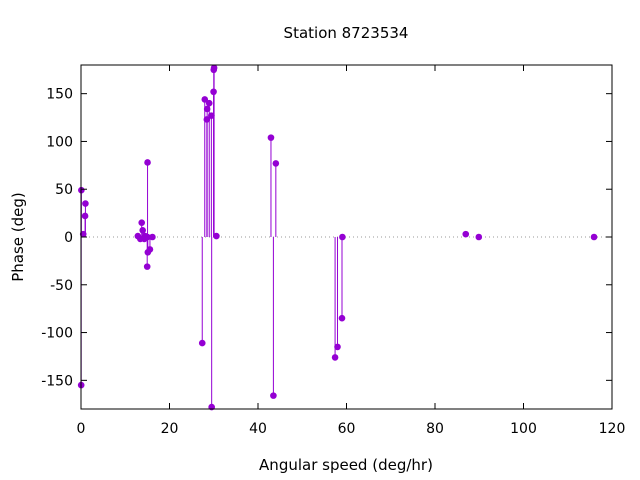  I want to click on y-tick-label: 150, so click(59, 95).